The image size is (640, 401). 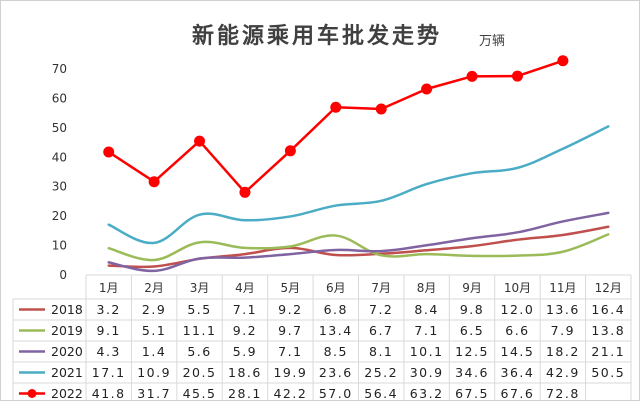 What do you see at coordinates (518, 372) in the screenshot?
I see `data-table-cell: 36.4` at bounding box center [518, 372].